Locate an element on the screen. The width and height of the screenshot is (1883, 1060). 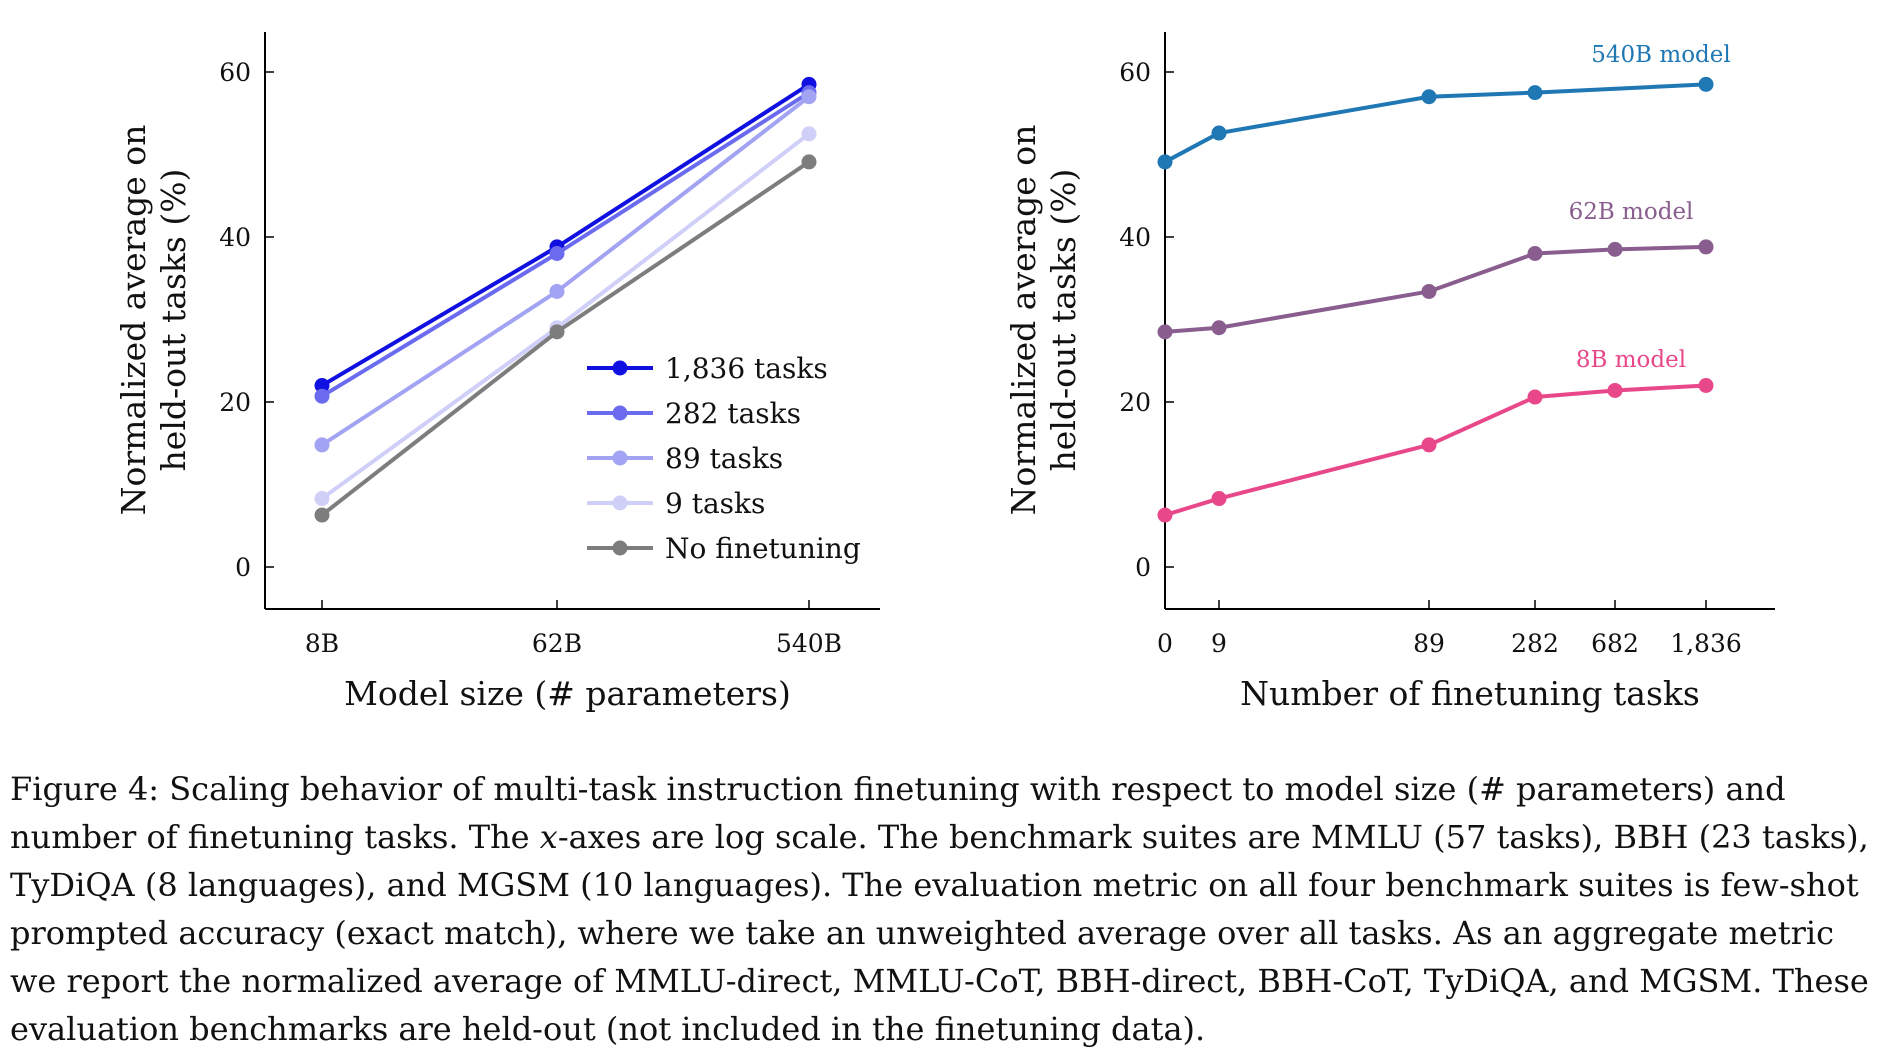
legend-label: No finetuning is located at coordinates (763, 548).